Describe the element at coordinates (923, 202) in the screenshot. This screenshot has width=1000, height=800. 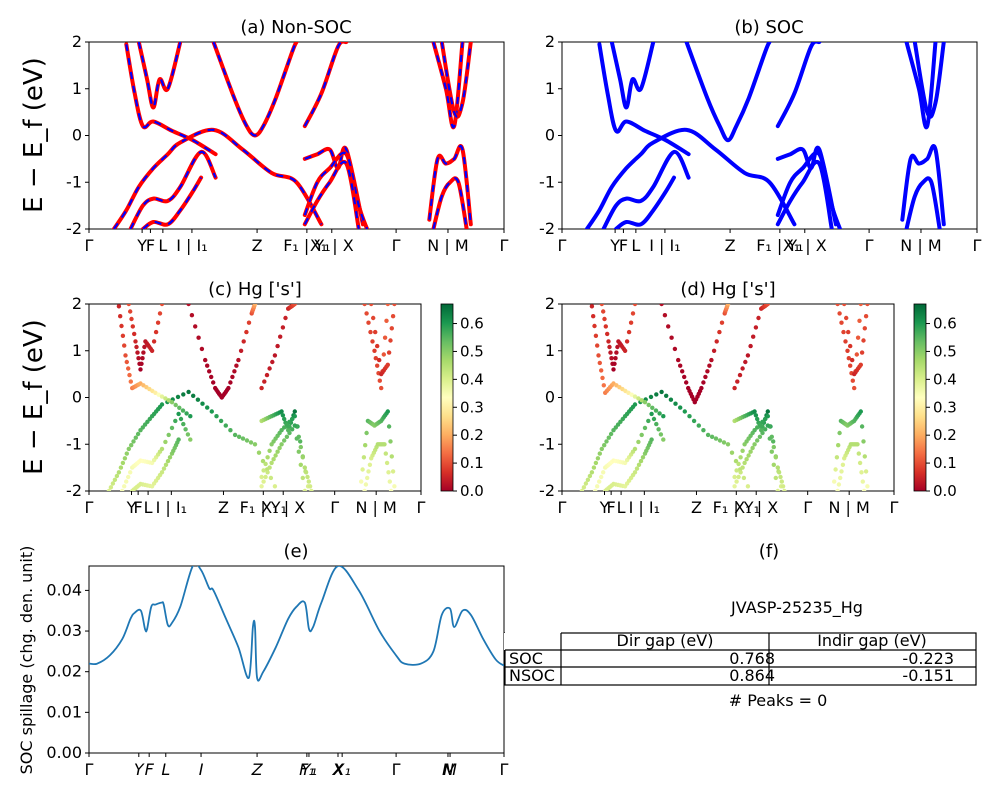
I see `band-line-soc` at that location.